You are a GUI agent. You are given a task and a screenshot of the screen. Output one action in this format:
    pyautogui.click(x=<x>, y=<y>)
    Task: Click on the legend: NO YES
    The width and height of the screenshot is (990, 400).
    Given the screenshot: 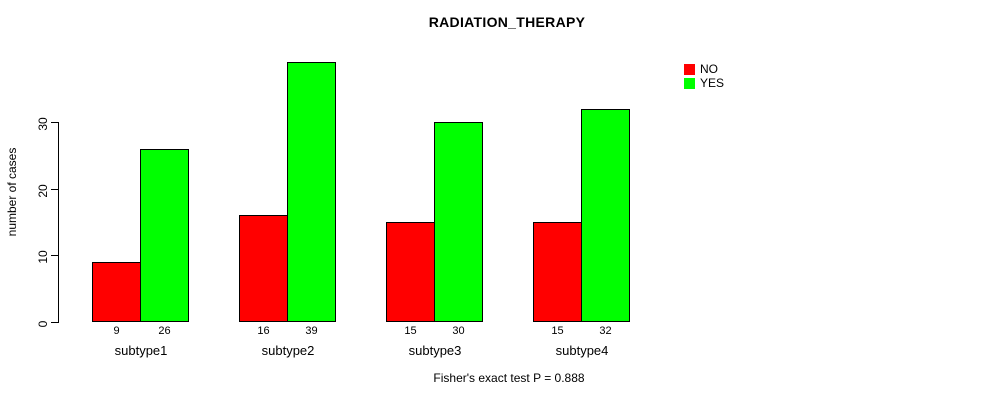 What is the action you would take?
    pyautogui.click(x=704, y=76)
    